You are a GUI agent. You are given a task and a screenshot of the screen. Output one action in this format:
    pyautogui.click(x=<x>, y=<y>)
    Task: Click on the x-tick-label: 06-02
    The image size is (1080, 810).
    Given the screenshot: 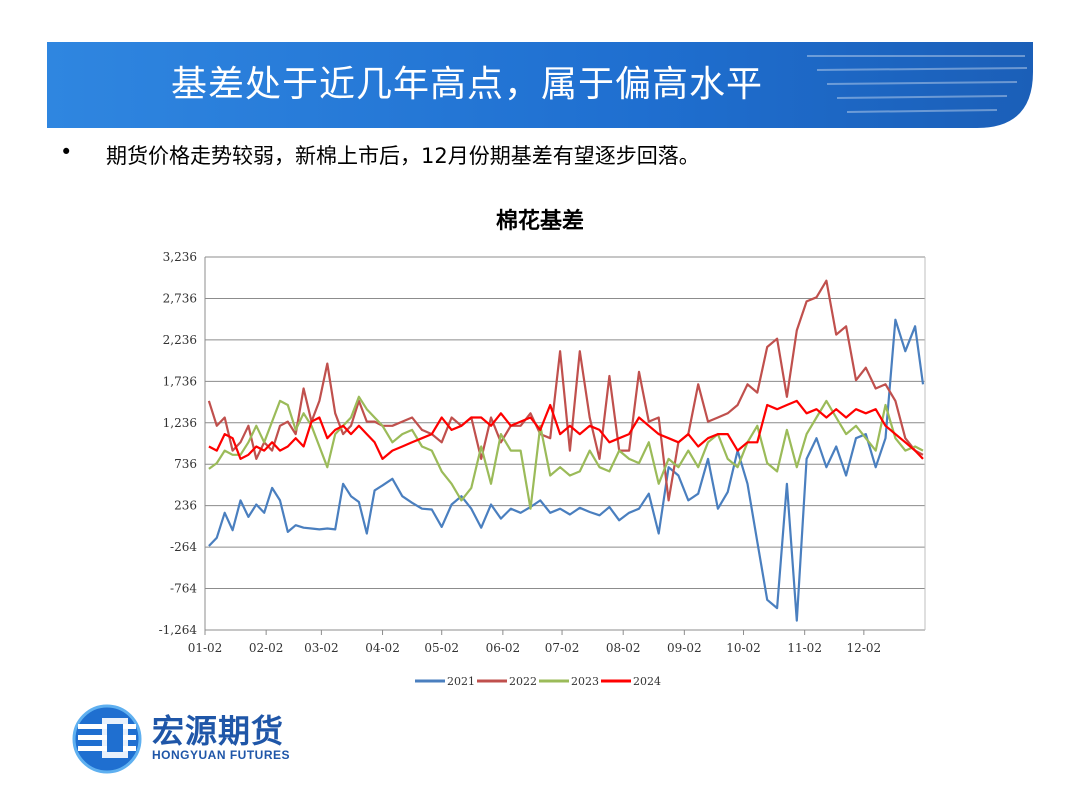 What is the action you would take?
    pyautogui.click(x=503, y=648)
    